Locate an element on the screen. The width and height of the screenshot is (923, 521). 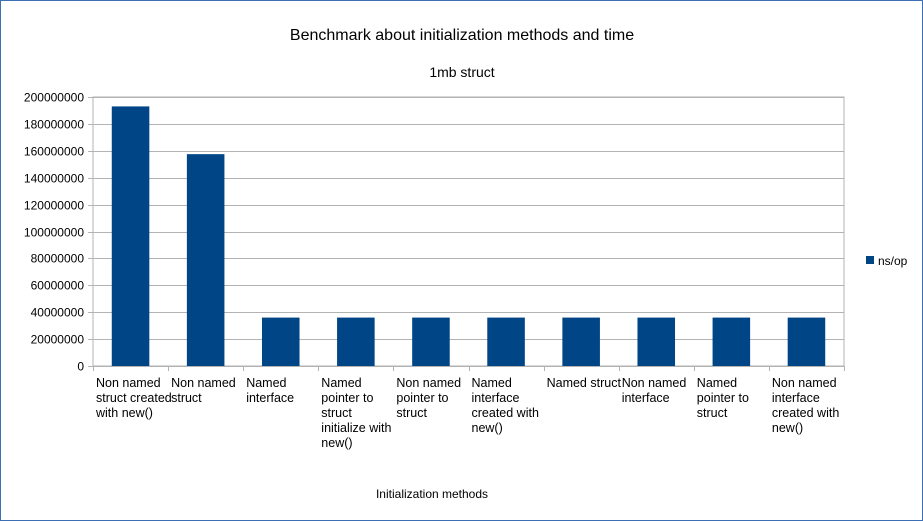
y-tick-label: 20000000 is located at coordinates (58, 340).